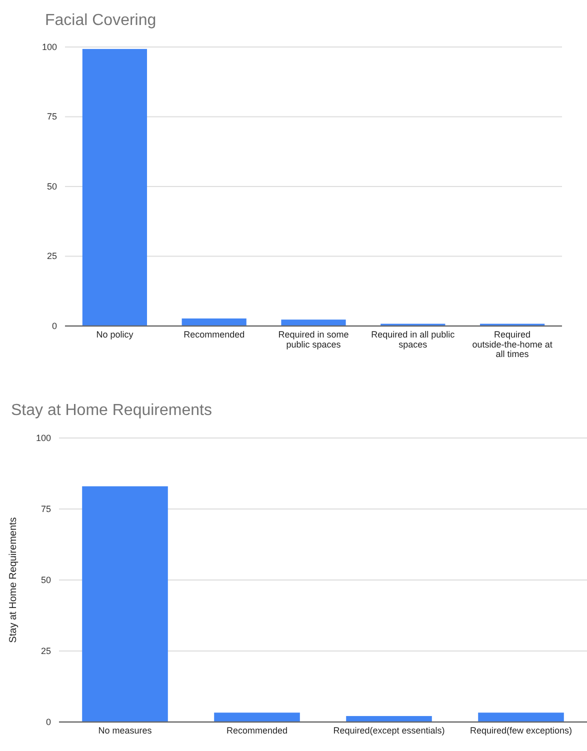 The width and height of the screenshot is (587, 751). I want to click on chart-title: Stay at Home Requirements, so click(111, 410).